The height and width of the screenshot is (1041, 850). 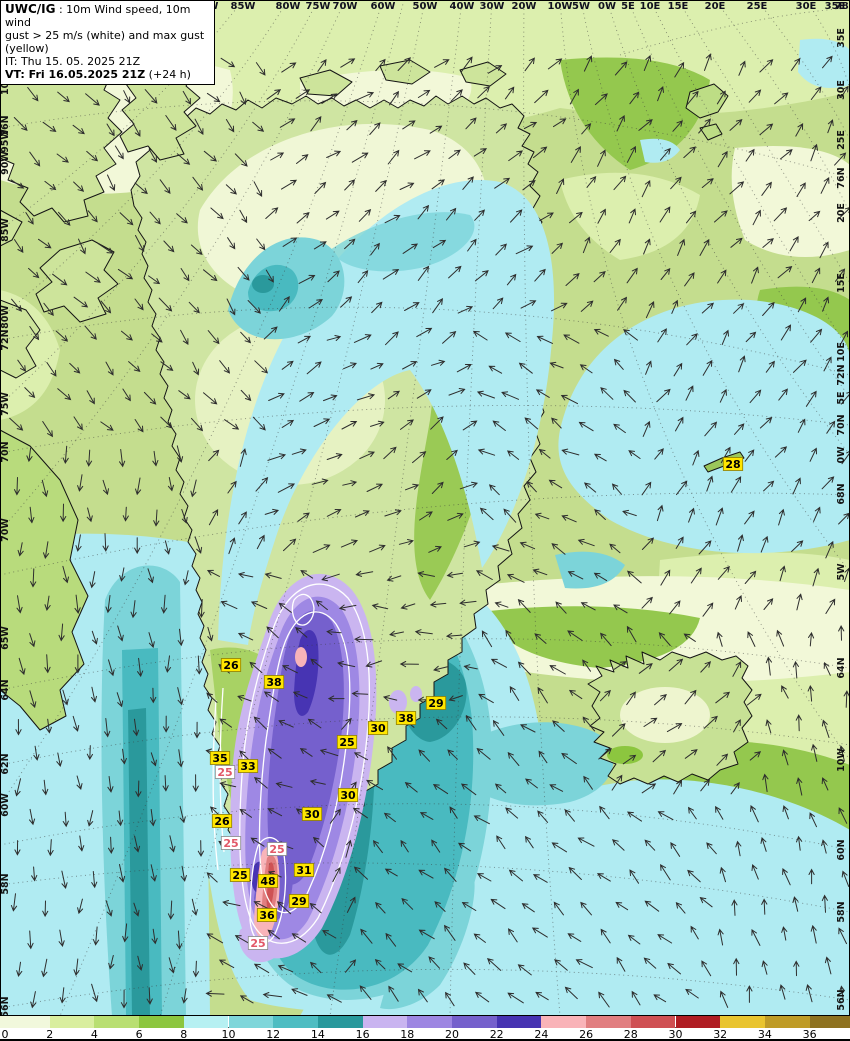 What do you see at coordinates (291, 763) in the screenshot?
I see `gust-contour-lines` at bounding box center [291, 763].